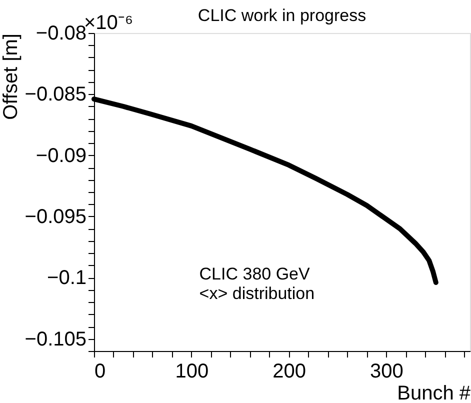  Describe the element at coordinates (11, 77) in the screenshot. I see `y-axis-title: Offset [m]` at that location.